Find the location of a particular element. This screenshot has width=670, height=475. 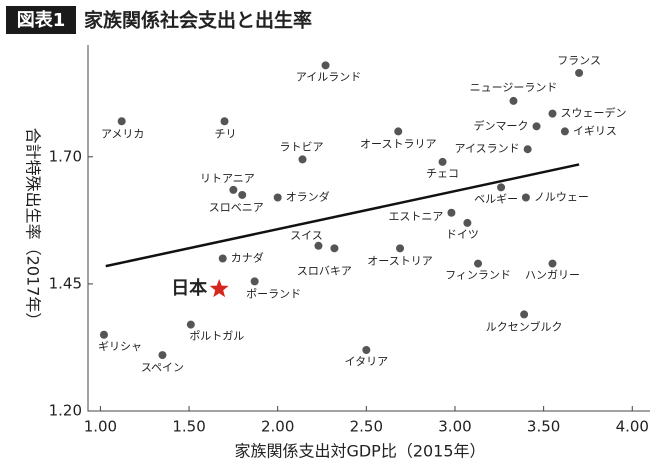

badge: 図表1 is located at coordinates (41, 20).